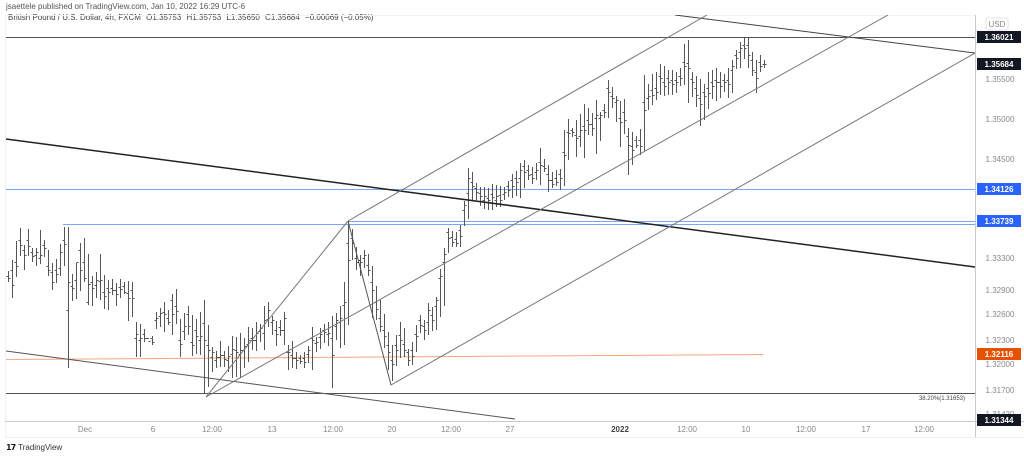 This screenshot has width=1024, height=458. I want to click on svg-text: 1.35684, so click(999, 64).